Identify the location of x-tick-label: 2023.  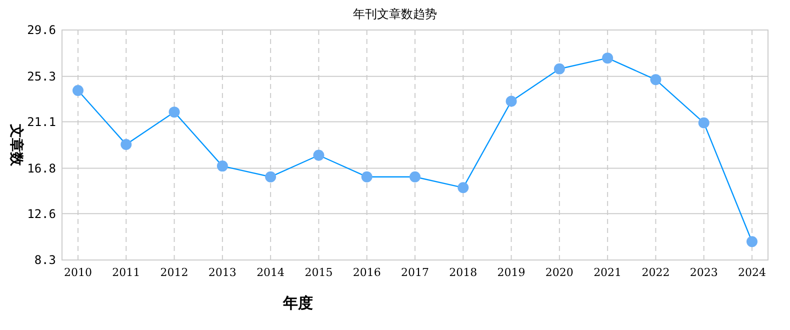
(704, 272).